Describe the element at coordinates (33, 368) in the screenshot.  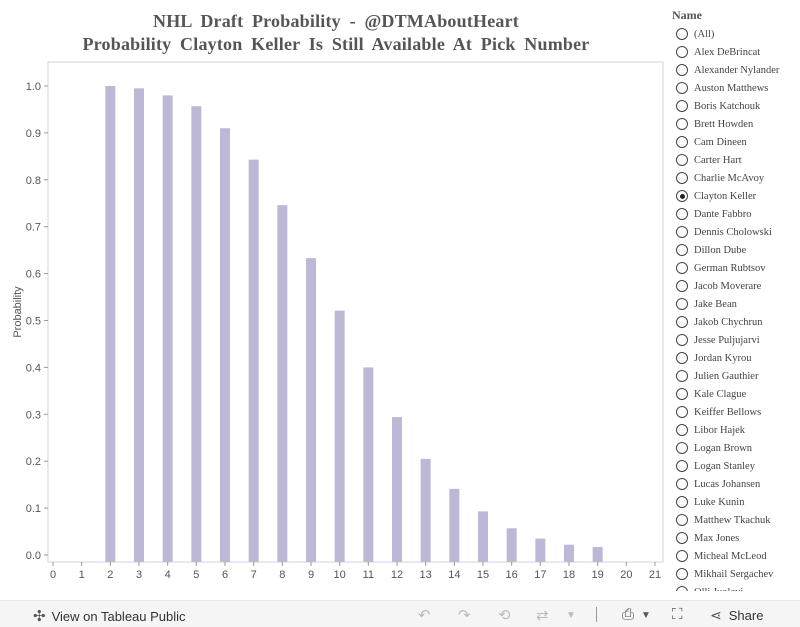
I see `y-tick-label: 0.4` at that location.